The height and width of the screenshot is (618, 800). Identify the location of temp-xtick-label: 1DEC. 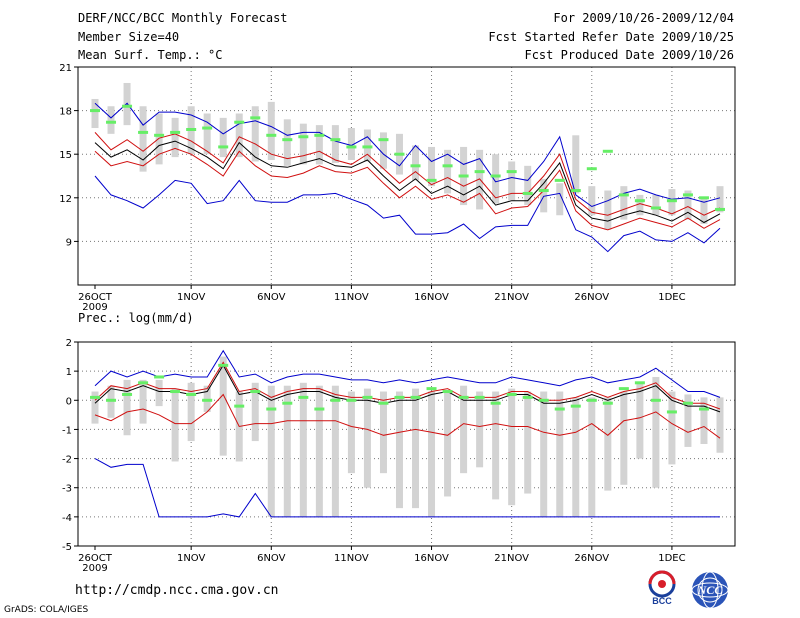
(671, 297).